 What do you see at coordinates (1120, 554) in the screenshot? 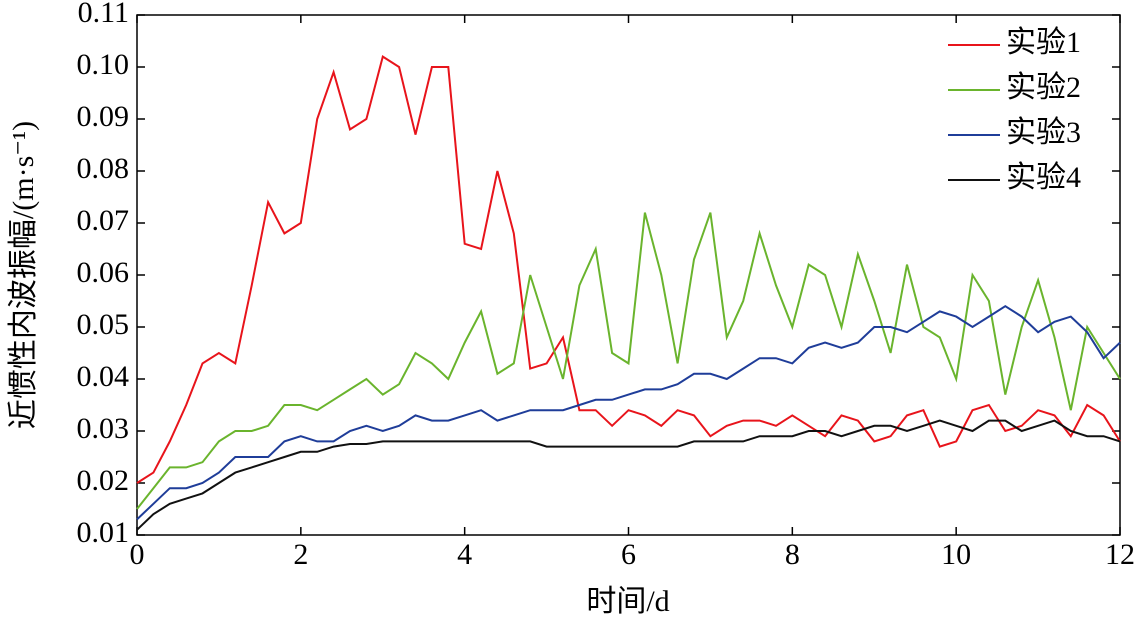
I see `x-tick-label: 12` at bounding box center [1120, 554].